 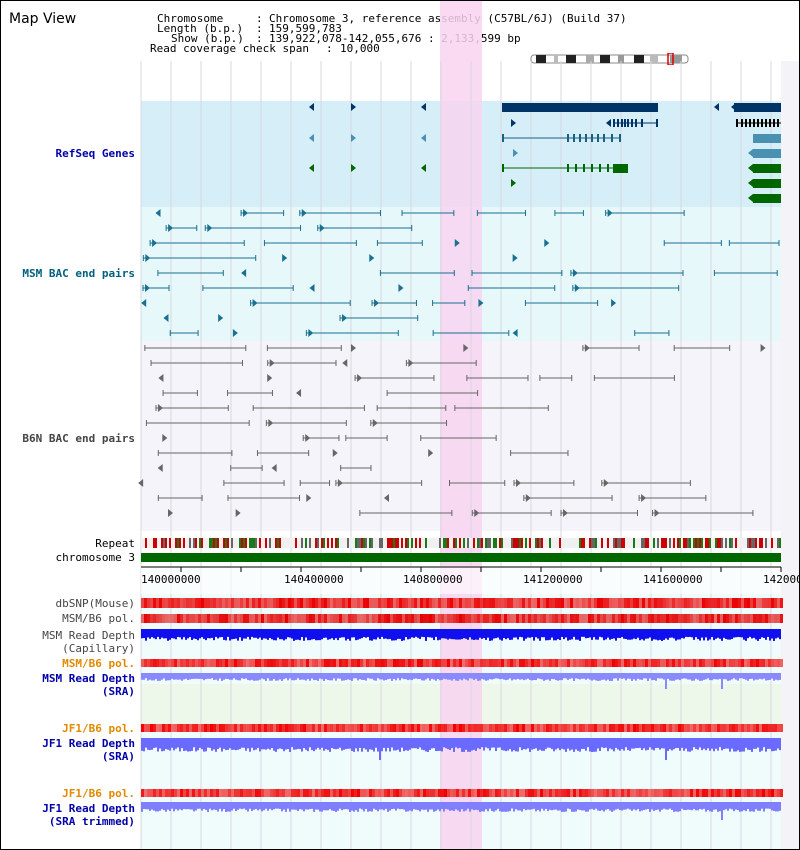 What do you see at coordinates (88, 678) in the screenshot?
I see `msm-read-depth-sra-label: MSM Read Depth` at bounding box center [88, 678].